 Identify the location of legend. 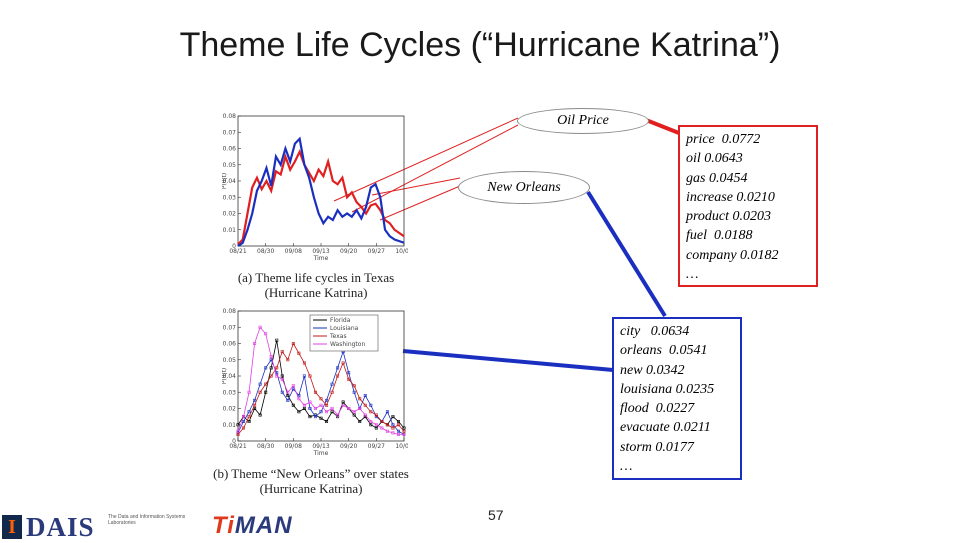
(344, 333).